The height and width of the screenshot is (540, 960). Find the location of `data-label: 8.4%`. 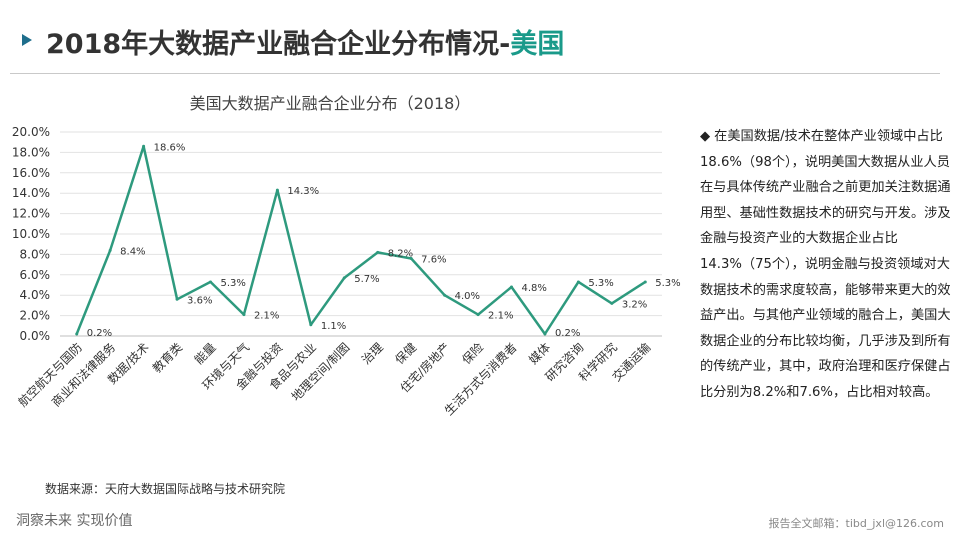

data-label: 8.4% is located at coordinates (132, 251).